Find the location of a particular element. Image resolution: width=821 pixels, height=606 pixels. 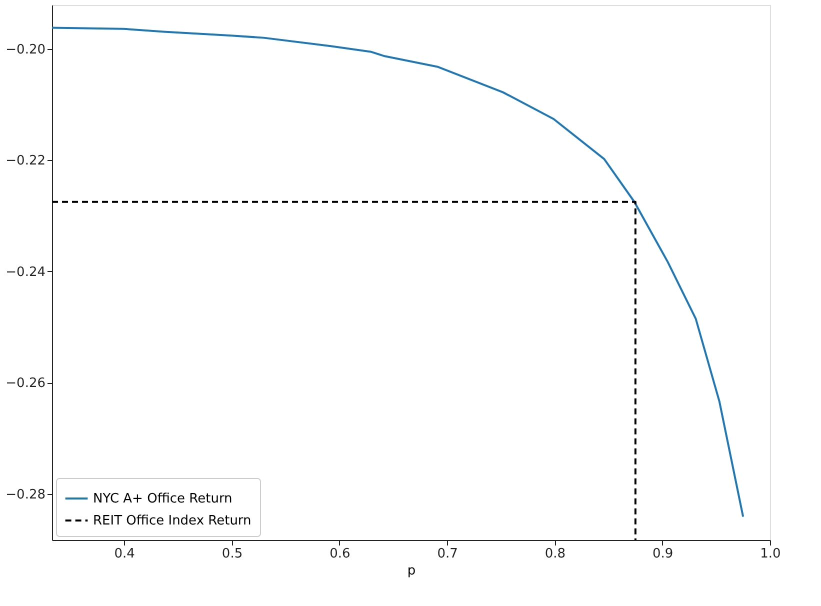

legend-label: NYC A+ Office Return is located at coordinates (162, 499).